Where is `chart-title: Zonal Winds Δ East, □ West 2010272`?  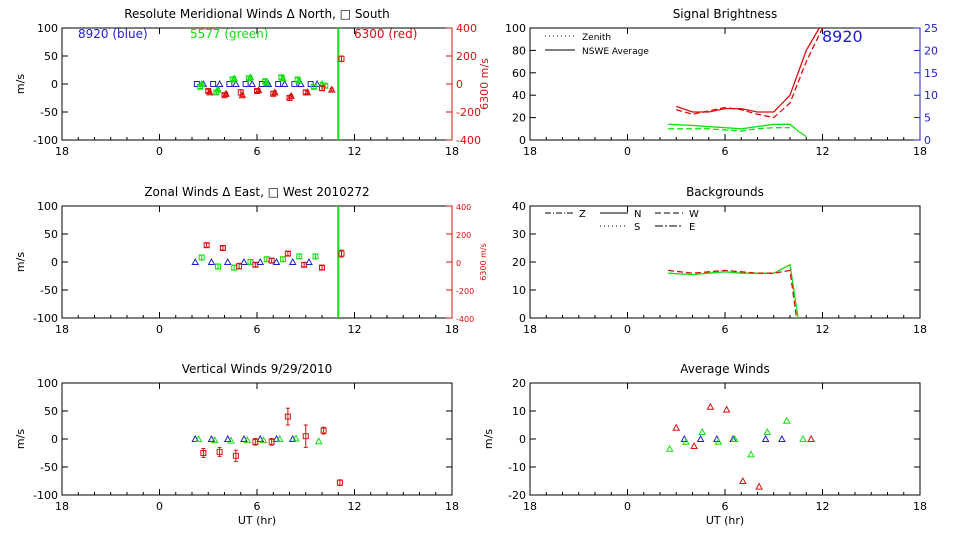
chart-title: Zonal Winds Δ East, □ West 2010272 is located at coordinates (256, 192).